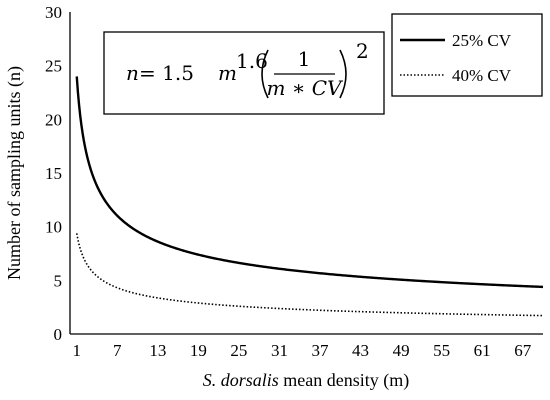 Image resolution: width=550 pixels, height=400 pixels. What do you see at coordinates (53, 227) in the screenshot?
I see `y-tick-label: 10` at bounding box center [53, 227].